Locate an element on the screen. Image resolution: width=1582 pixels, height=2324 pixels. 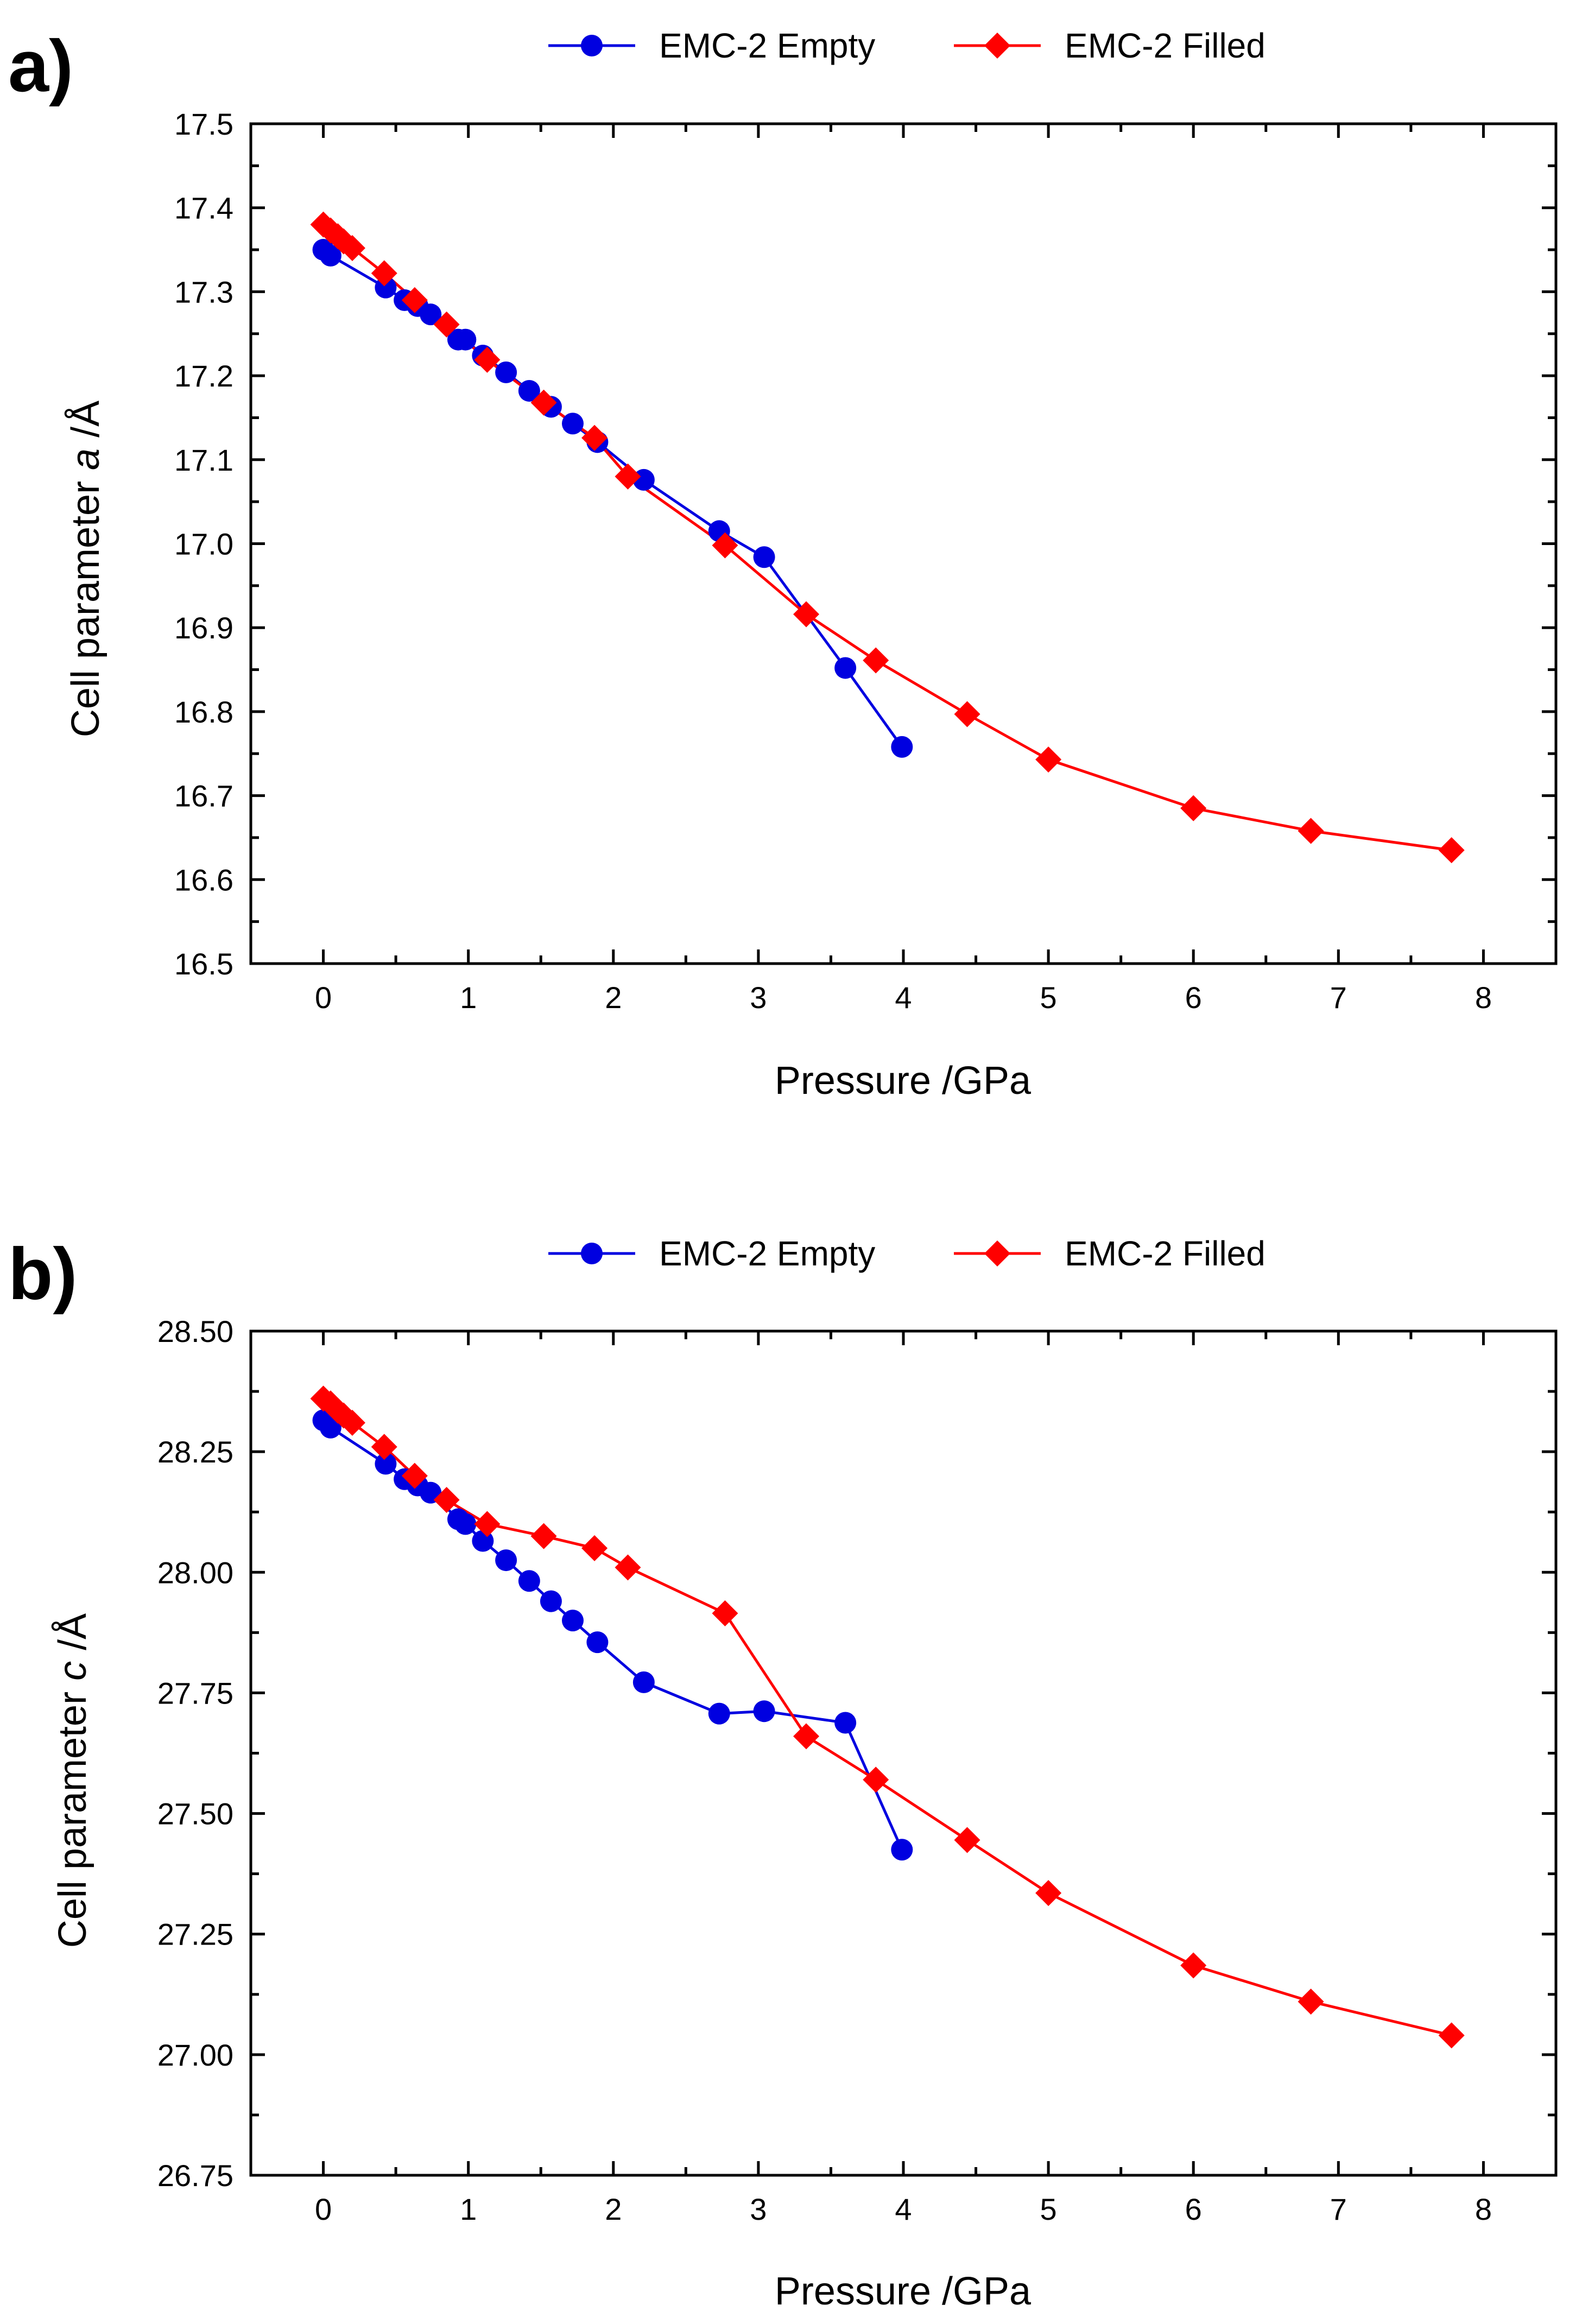
panel-b-x-axis-title: Pressure /GPa is located at coordinates (903, 2292).